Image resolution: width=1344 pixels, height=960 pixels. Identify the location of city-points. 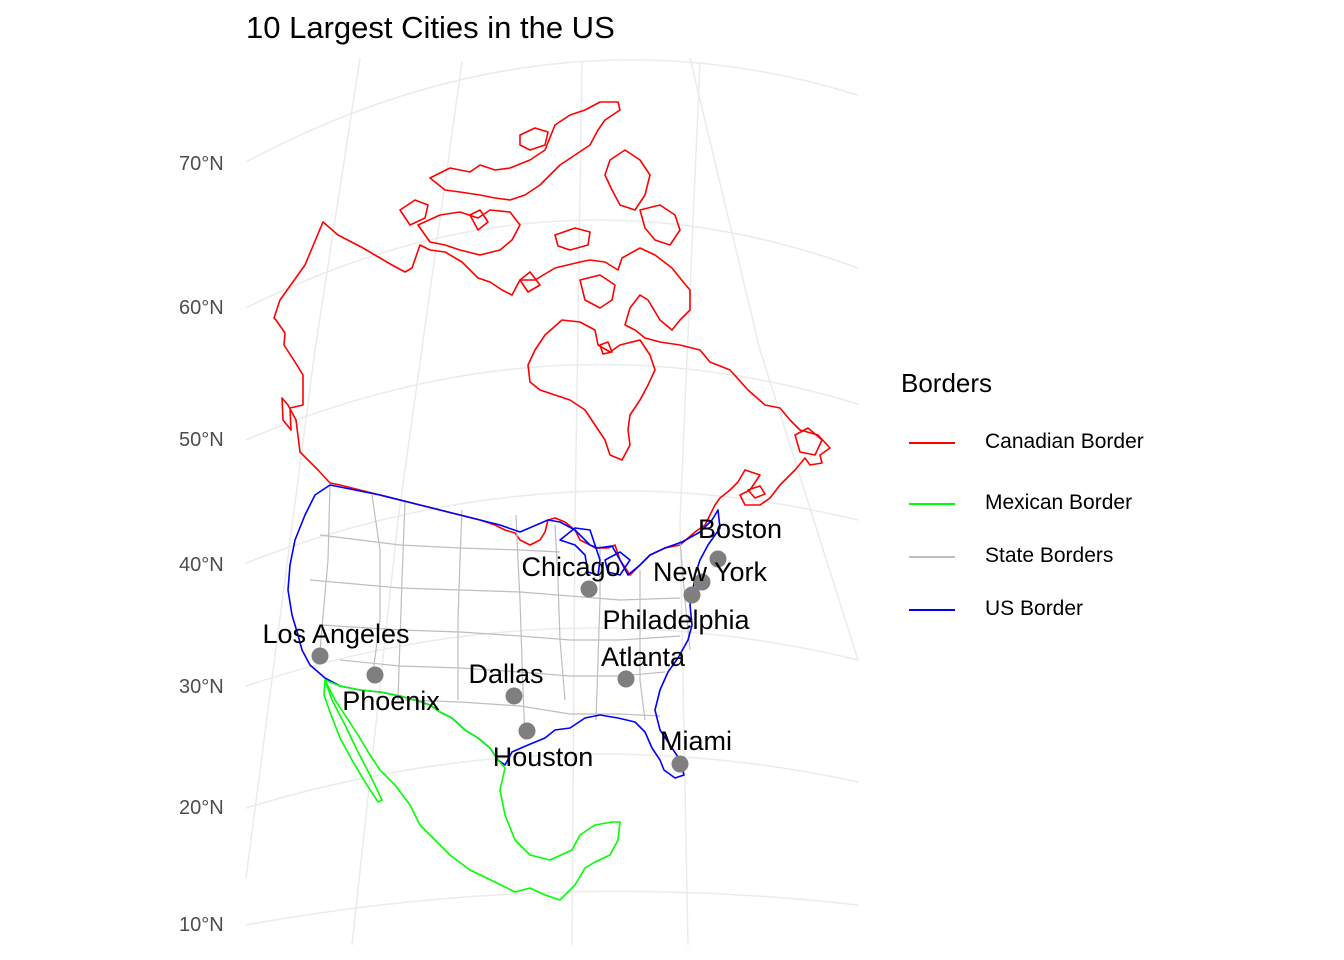
(519, 661).